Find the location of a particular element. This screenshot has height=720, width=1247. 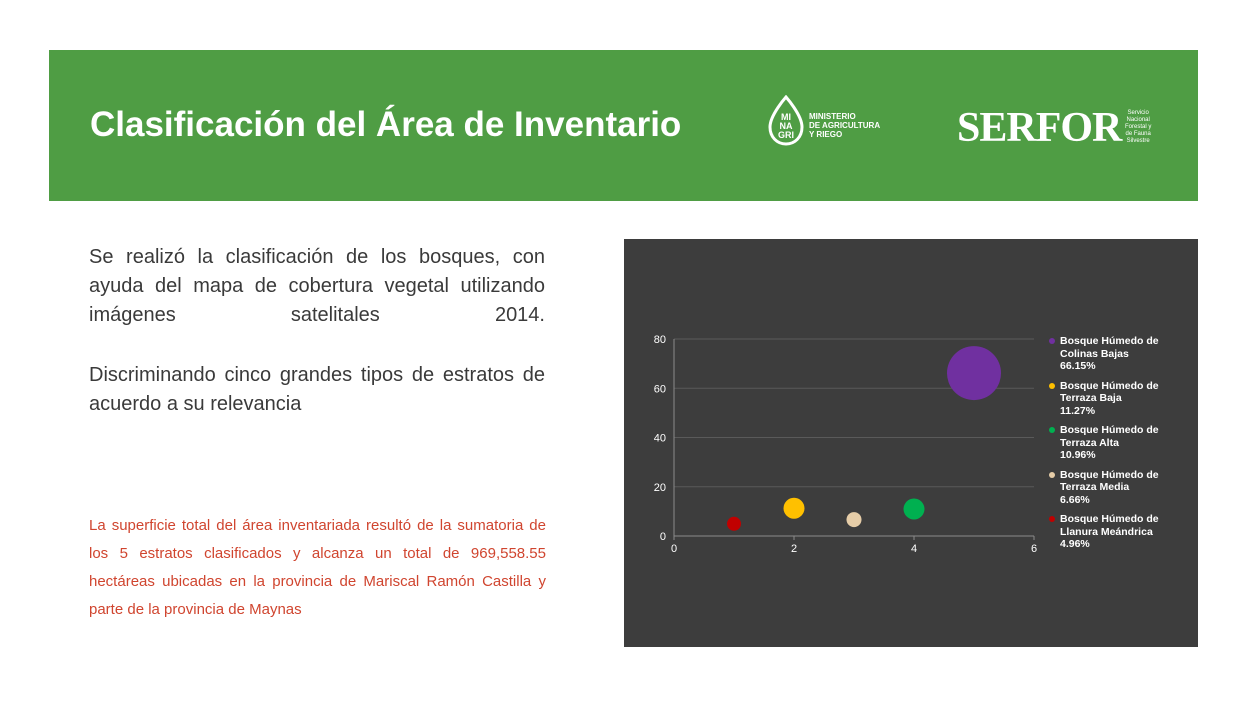

legend-percentage: 4.96% is located at coordinates (1075, 544).